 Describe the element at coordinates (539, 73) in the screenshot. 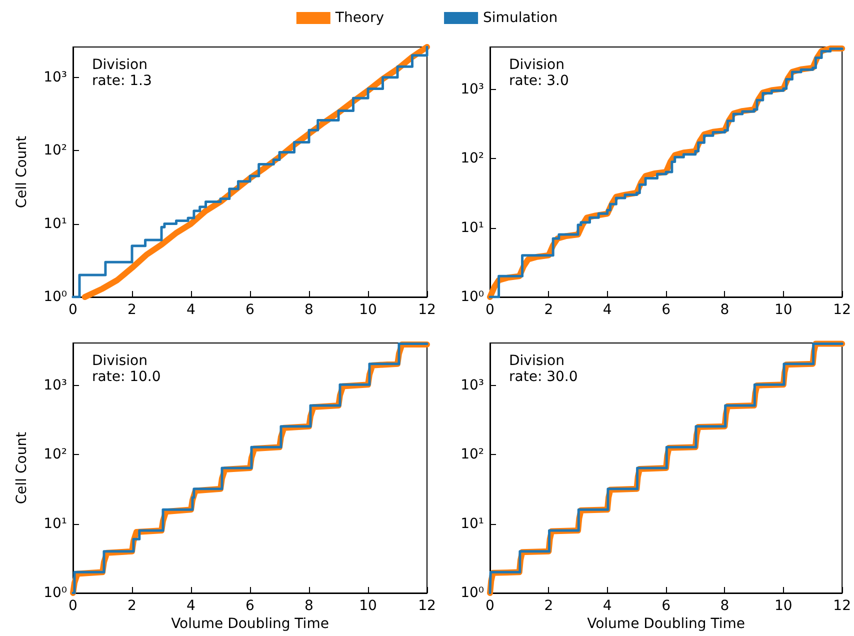

I see `annotation: Division rate: 3.0` at that location.